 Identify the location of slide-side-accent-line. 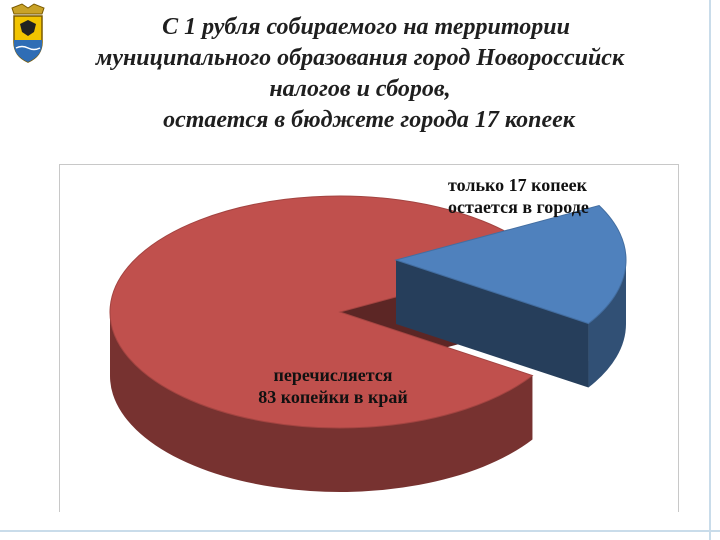
(710, 270).